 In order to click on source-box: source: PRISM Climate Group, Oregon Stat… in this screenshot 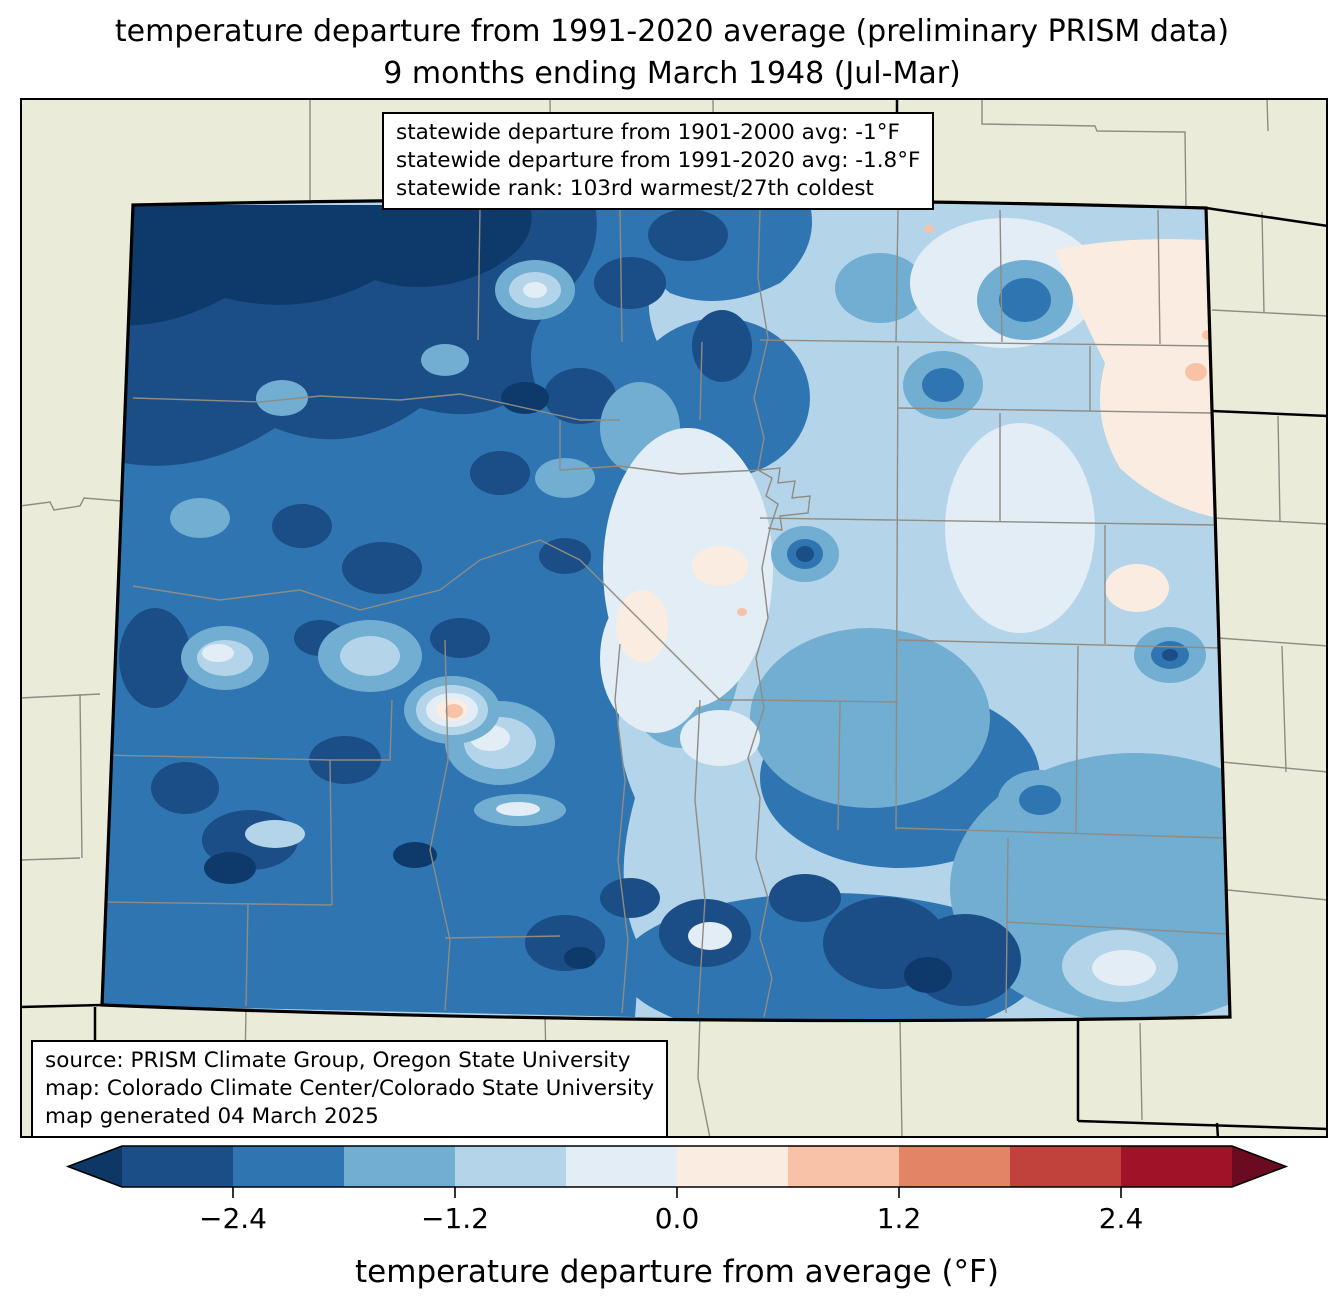, I will do `click(350, 1089)`.